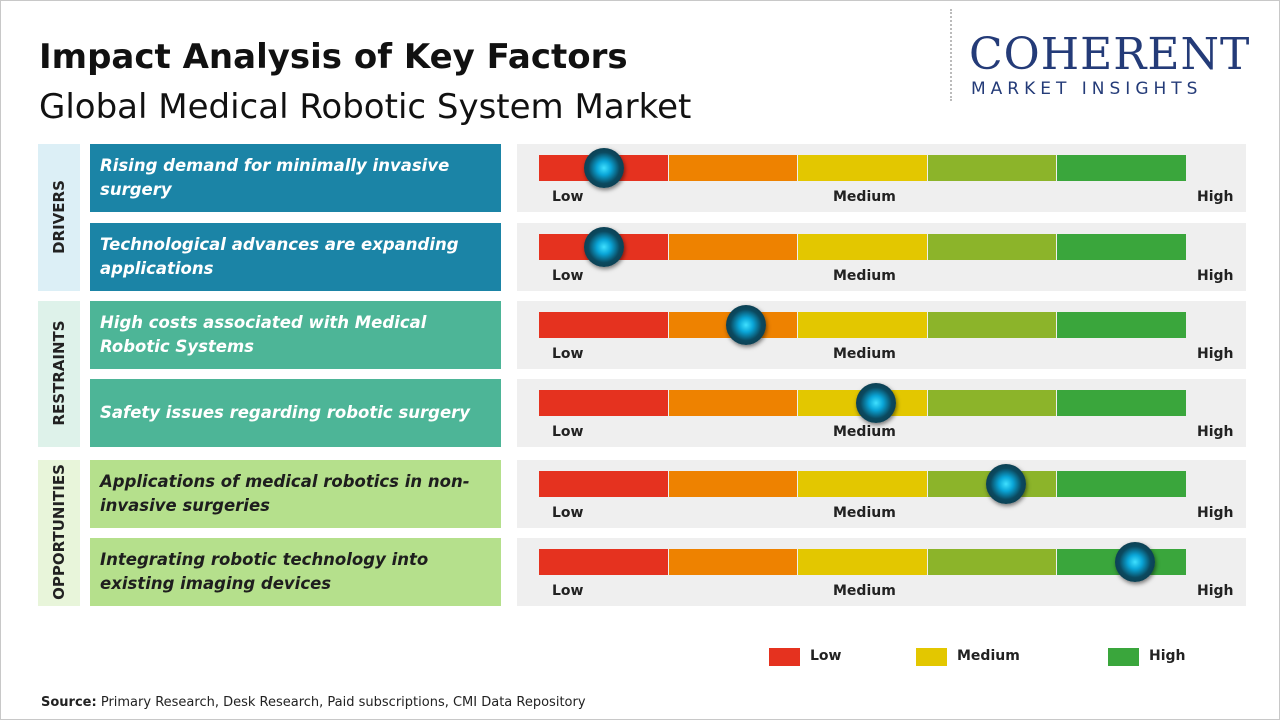  Describe the element at coordinates (295, 413) in the screenshot. I see `factor-text: Safety issues regarding robotic surgery` at that location.